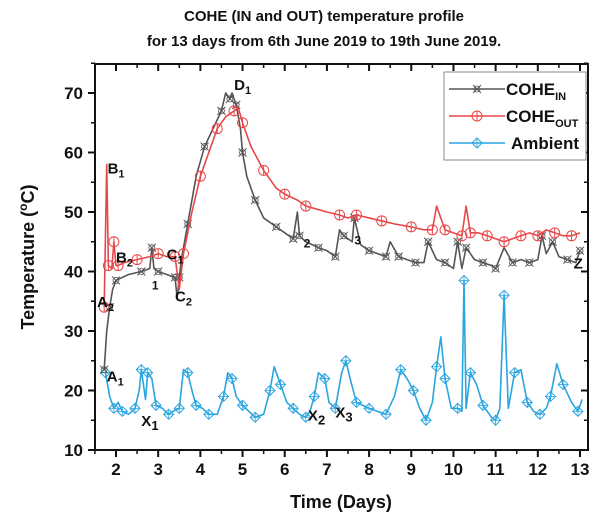 The width and height of the screenshot is (608, 522). I want to click on legend-label: COHEOUT, so click(542, 118).